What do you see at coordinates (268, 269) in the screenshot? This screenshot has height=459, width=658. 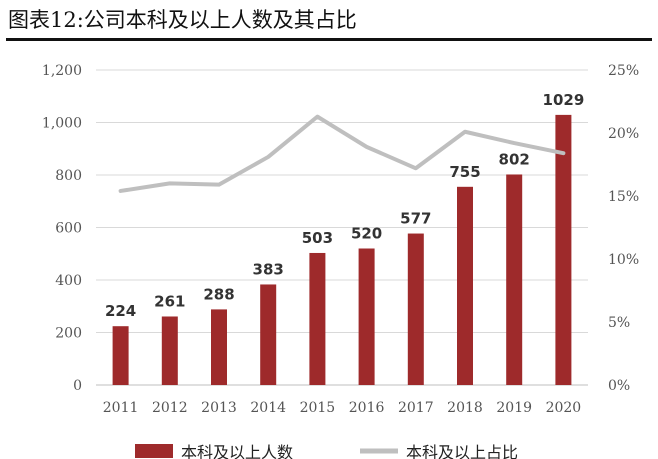 I see `data-label: 383` at bounding box center [268, 269].